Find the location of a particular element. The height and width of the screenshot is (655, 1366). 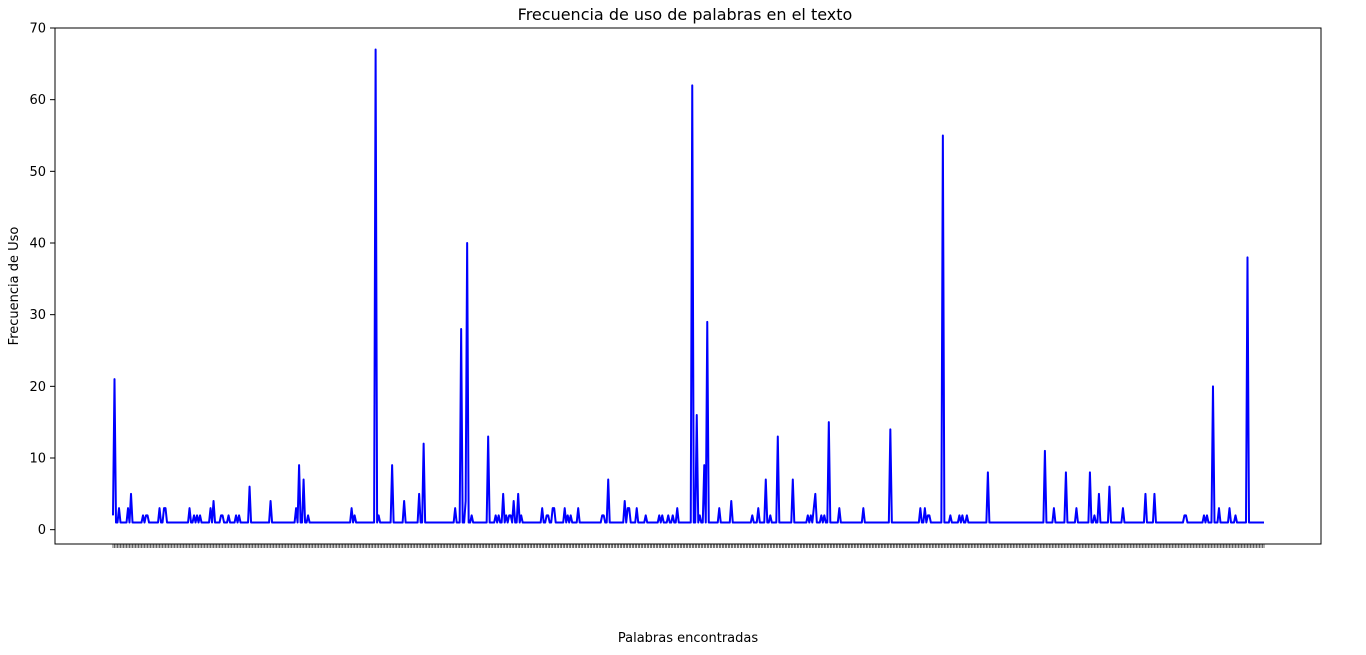

y-tick-label: 50 is located at coordinates (37, 172).